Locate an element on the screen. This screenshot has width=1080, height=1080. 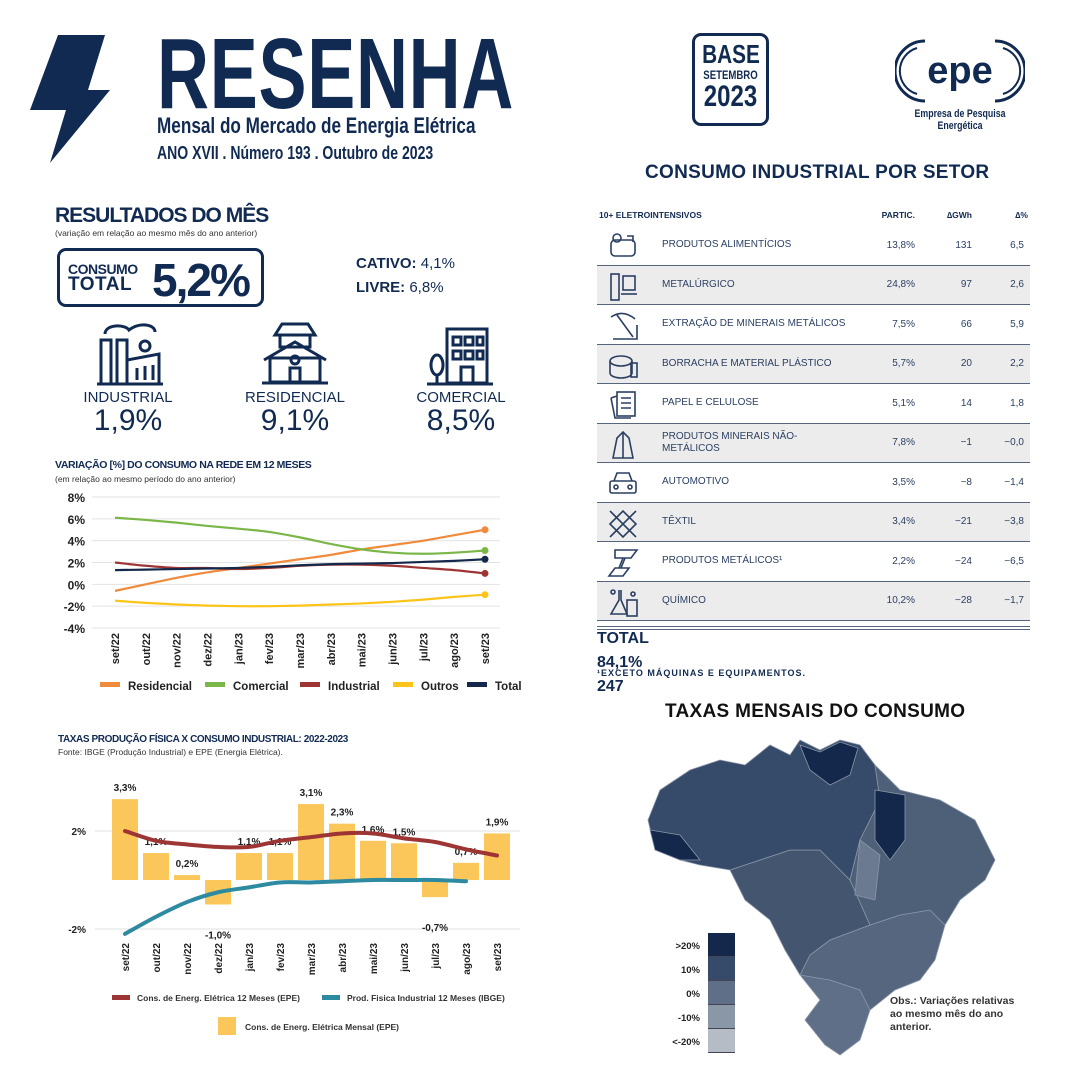
series-line-total is located at coordinates (300, 565).